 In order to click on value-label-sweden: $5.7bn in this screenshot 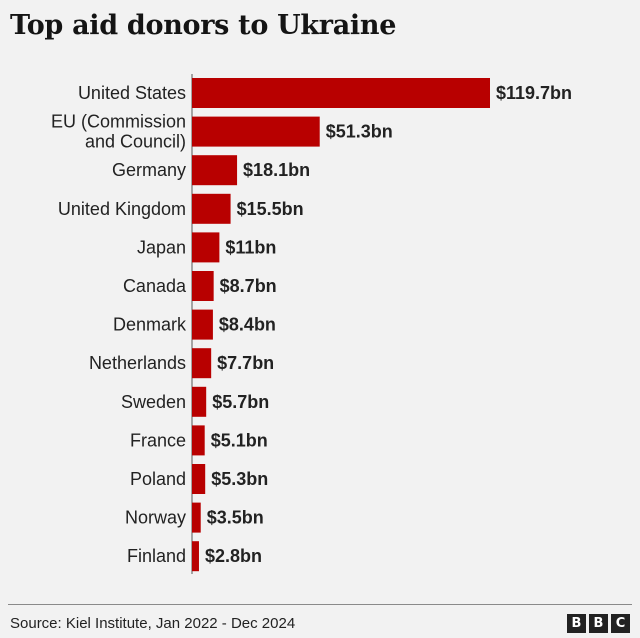, I will do `click(240, 402)`.